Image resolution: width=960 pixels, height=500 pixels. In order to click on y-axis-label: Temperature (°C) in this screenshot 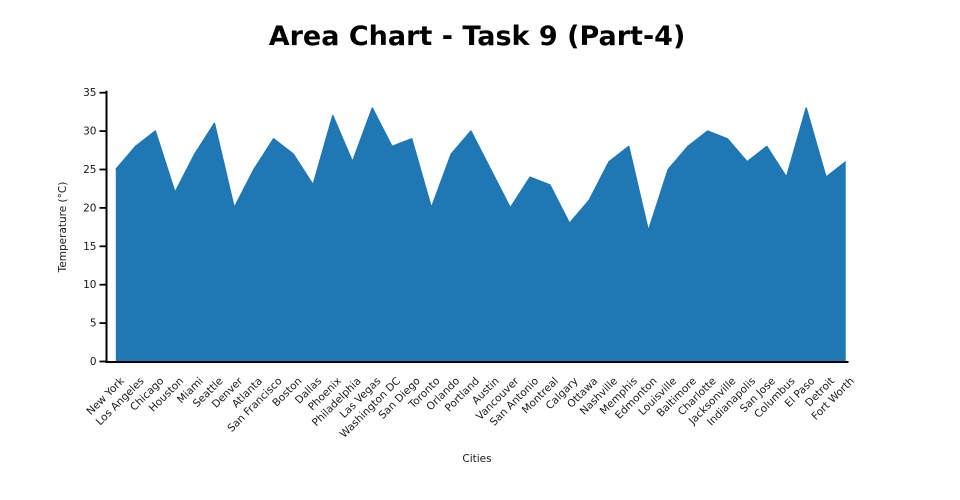, I will do `click(63, 228)`.